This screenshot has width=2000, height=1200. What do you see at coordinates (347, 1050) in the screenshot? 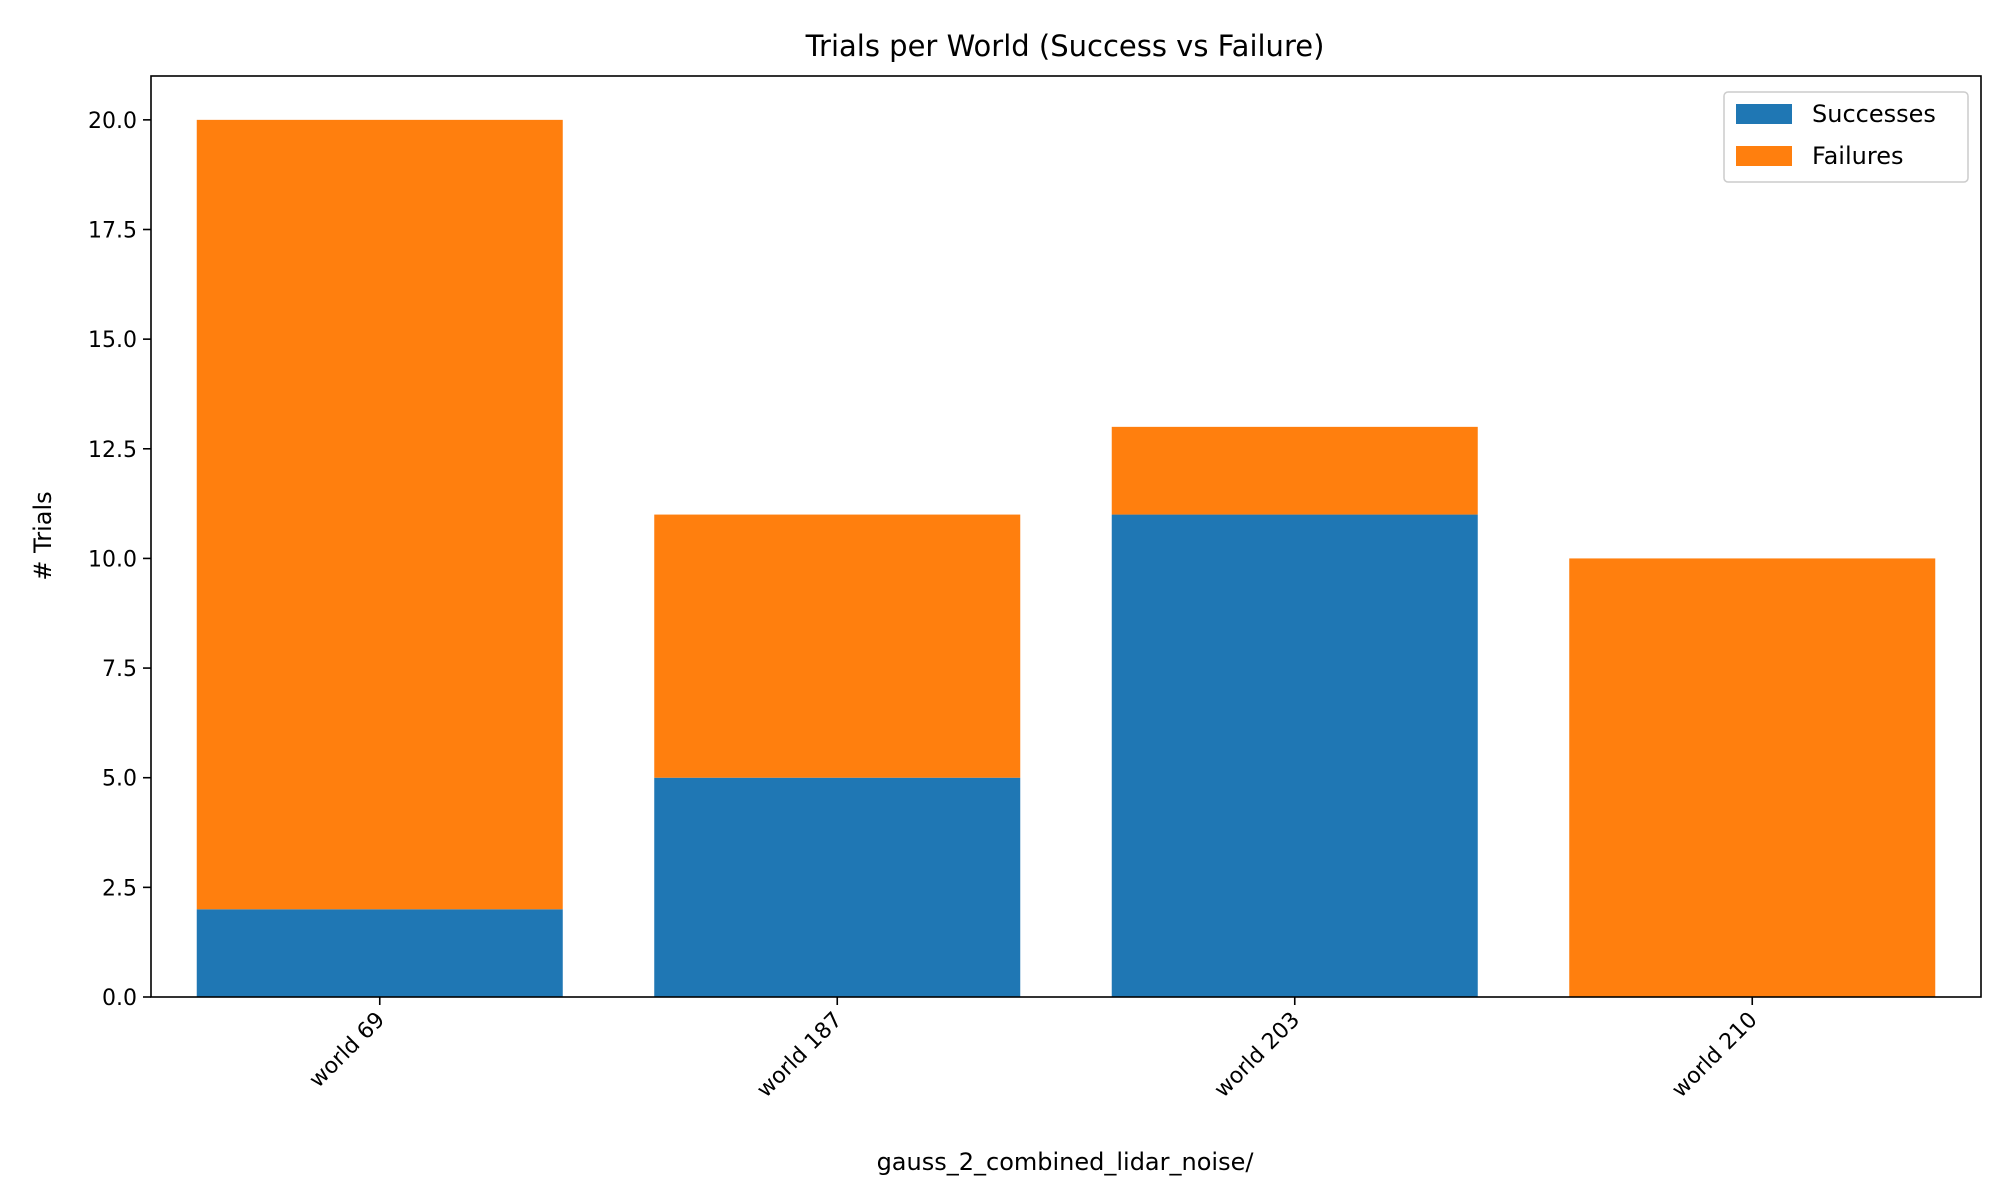
I see `x-tick-label: world 69` at bounding box center [347, 1050].